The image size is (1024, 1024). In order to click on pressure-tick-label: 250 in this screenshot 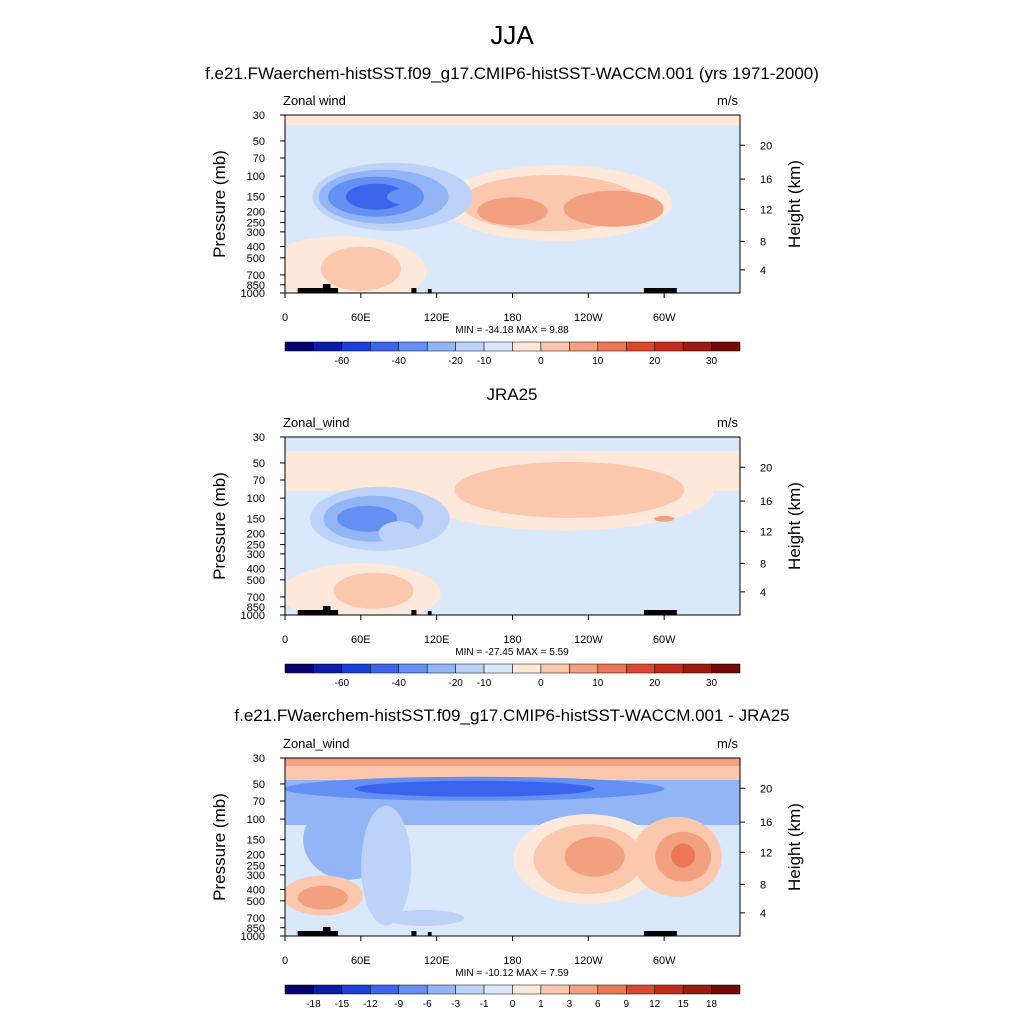, I will do `click(256, 224)`.